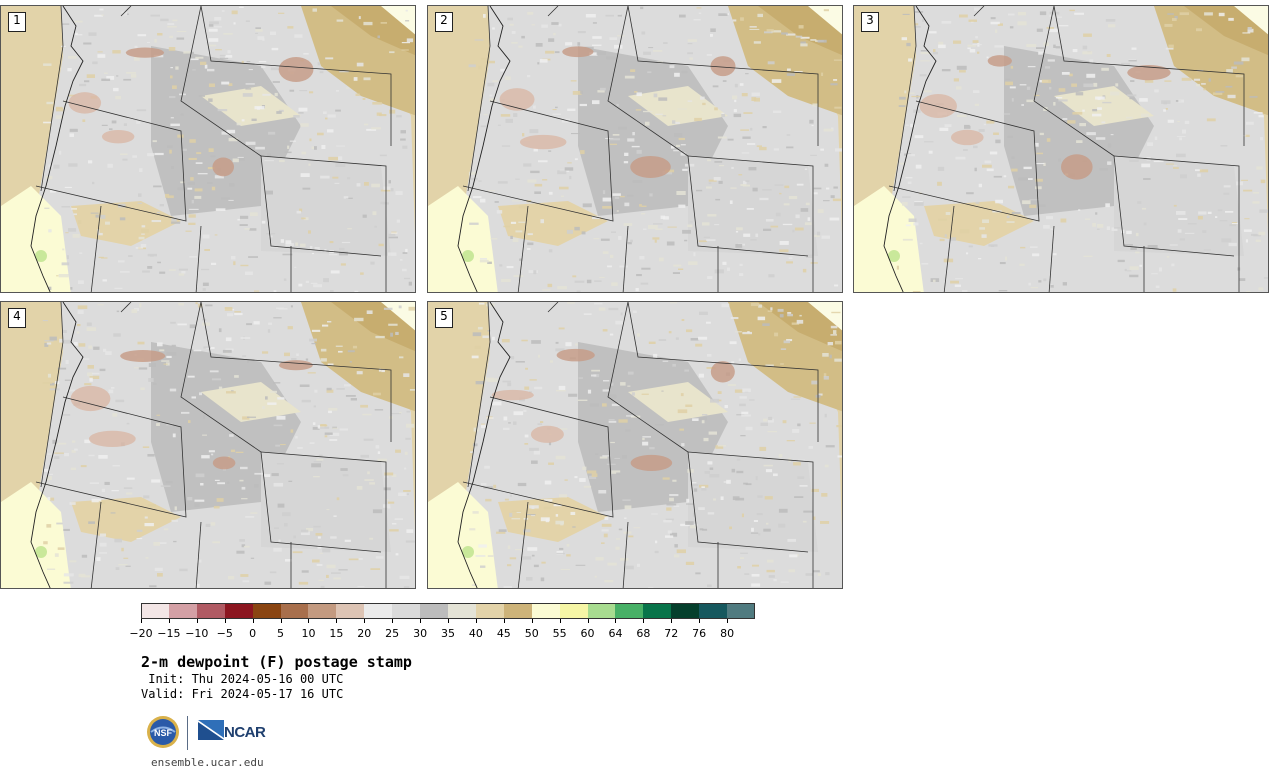 Image resolution: width=1280 pixels, height=773 pixels. Describe the element at coordinates (17, 318) in the screenshot. I see `panel-label: 4` at that location.